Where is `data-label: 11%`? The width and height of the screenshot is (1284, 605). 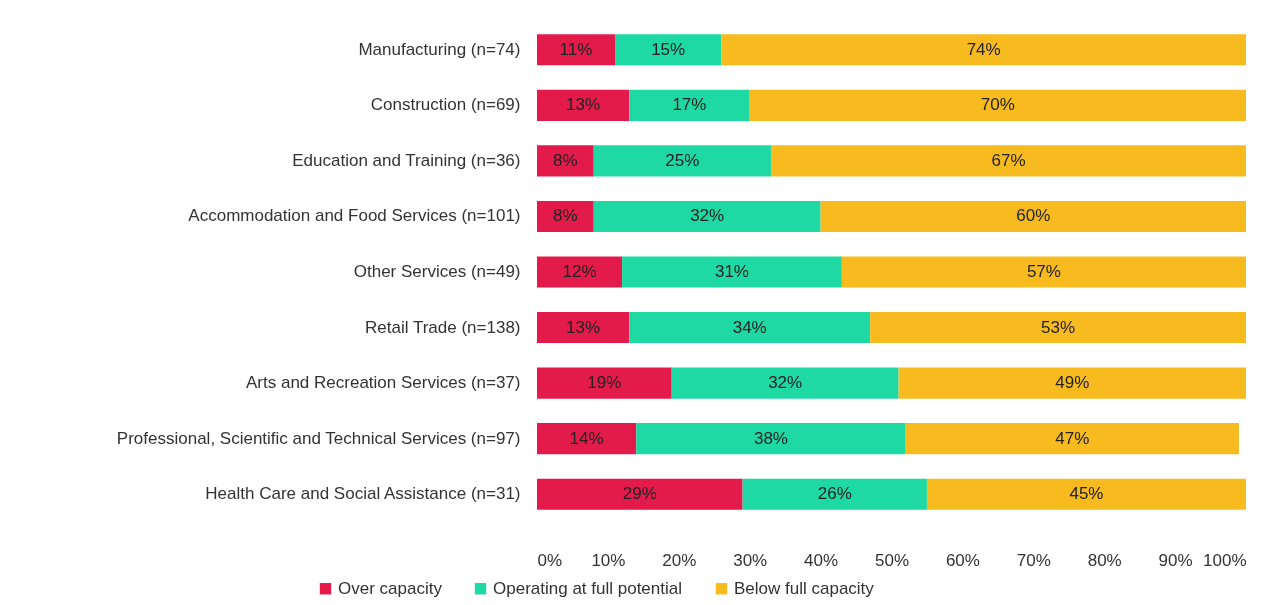
data-label: 11% is located at coordinates (576, 49).